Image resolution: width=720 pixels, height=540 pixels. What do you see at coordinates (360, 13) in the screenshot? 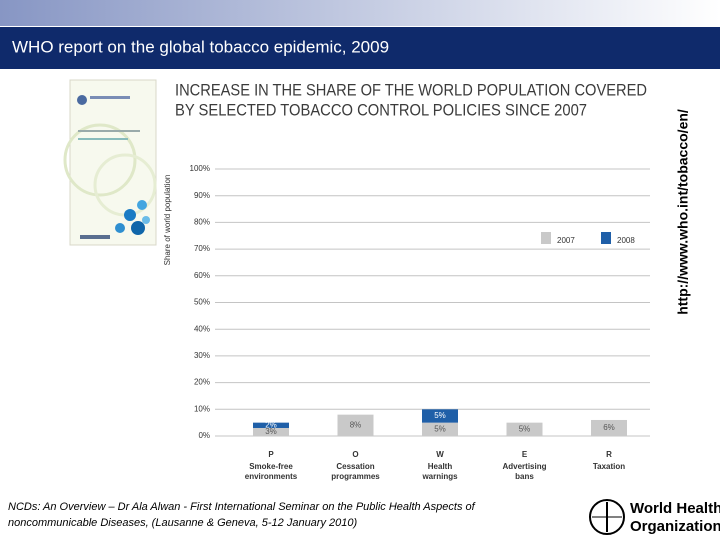
I see `header-gradient` at bounding box center [360, 13].